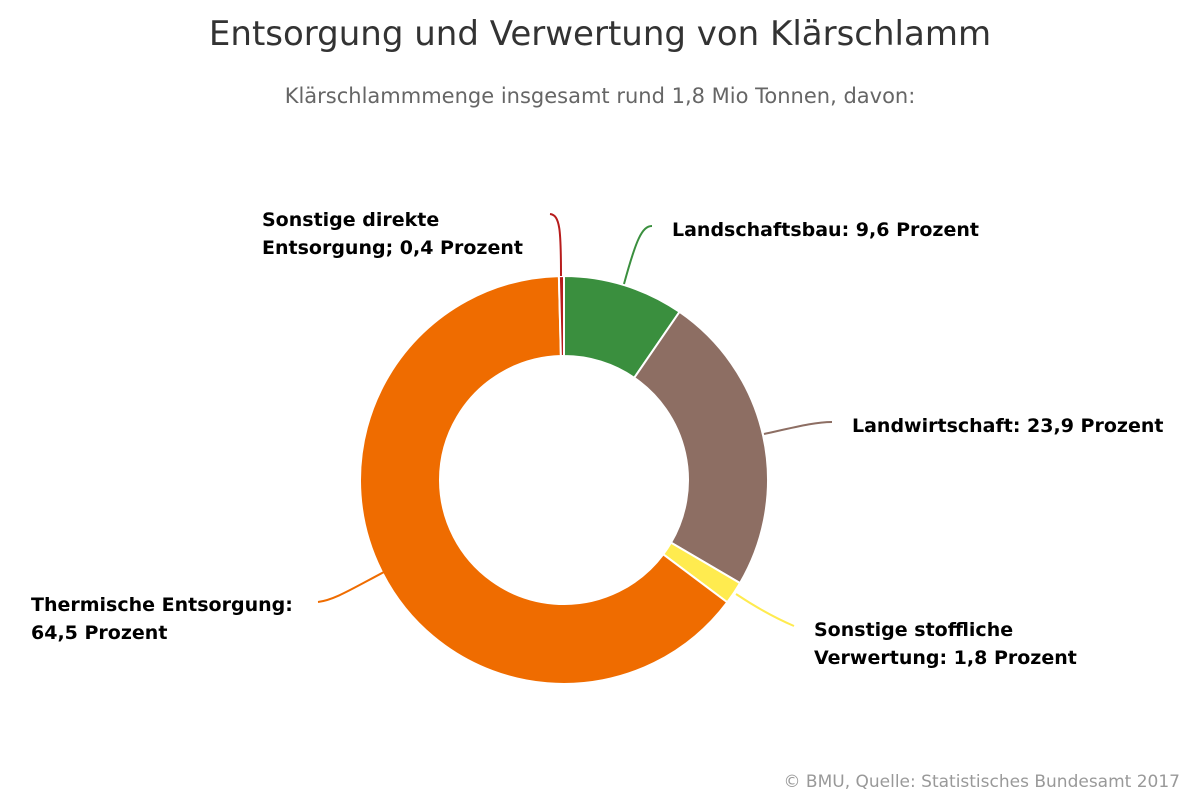 This screenshot has width=1200, height=800. What do you see at coordinates (392, 234) in the screenshot?
I see `slice-label-sonstige-direkte: Sonstige direkte Entsorgung; 0,4 Prozent` at bounding box center [392, 234].